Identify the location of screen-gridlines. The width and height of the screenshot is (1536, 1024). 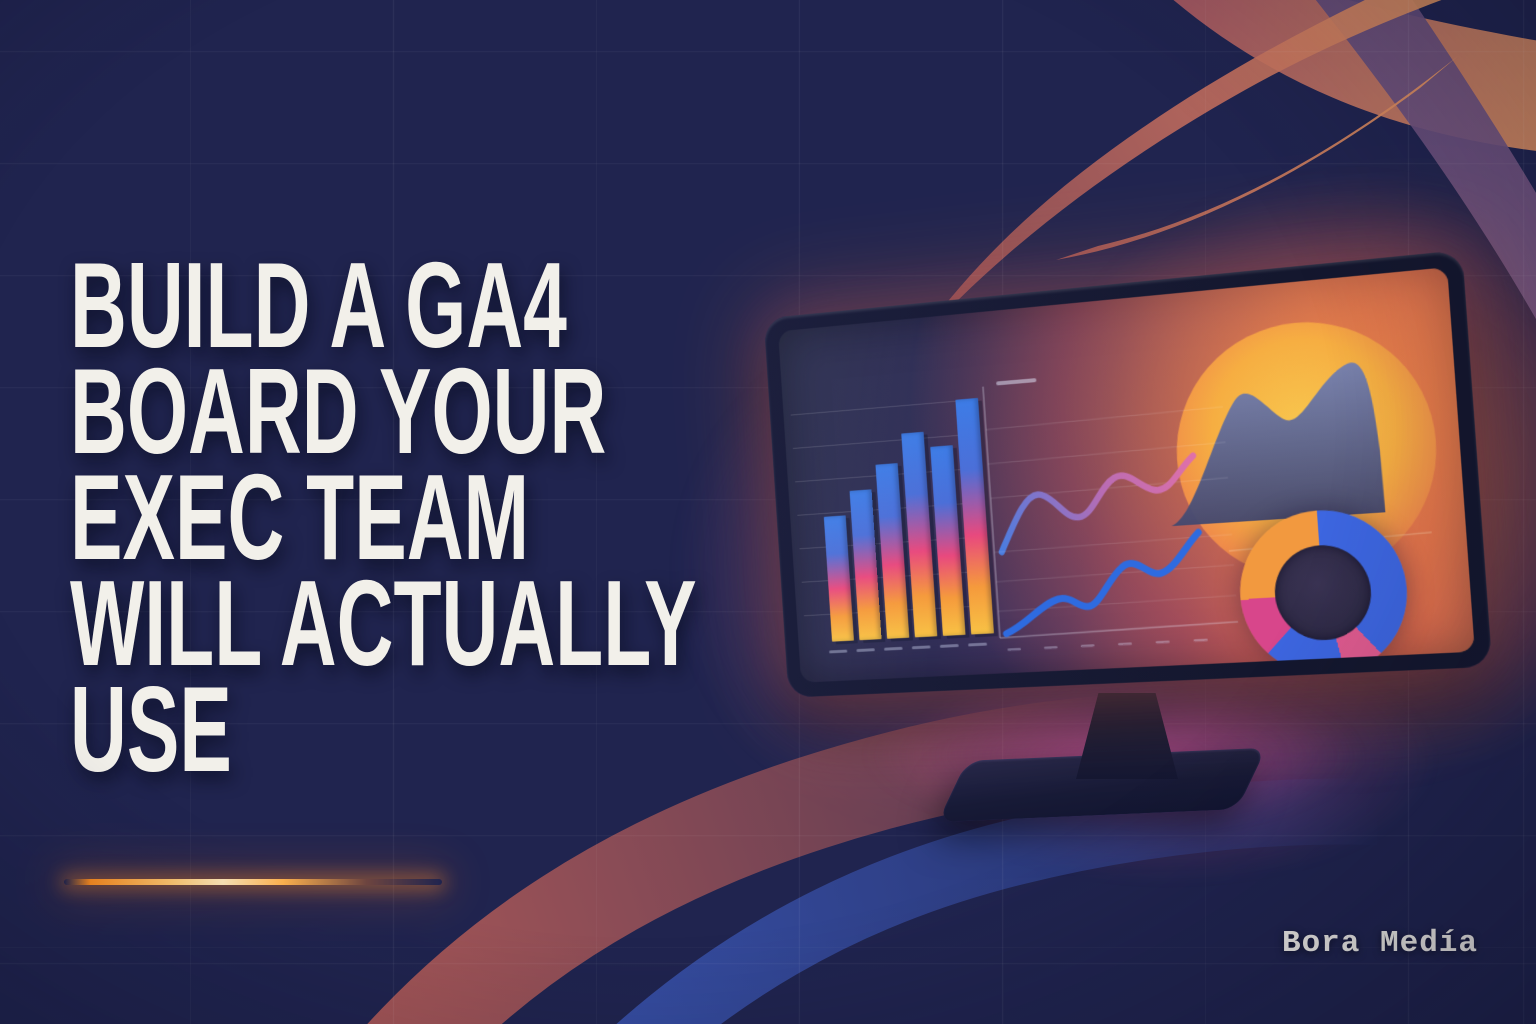
(889, 524).